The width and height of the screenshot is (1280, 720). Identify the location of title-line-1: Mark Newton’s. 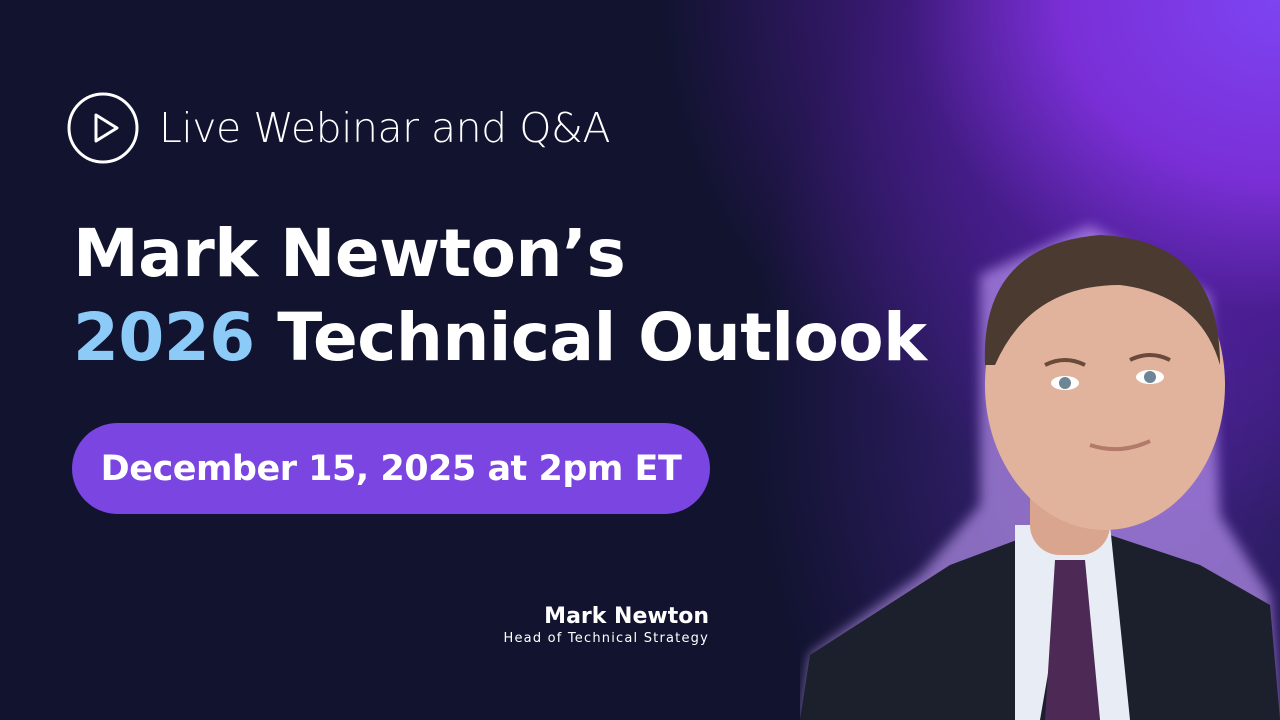
(349, 253).